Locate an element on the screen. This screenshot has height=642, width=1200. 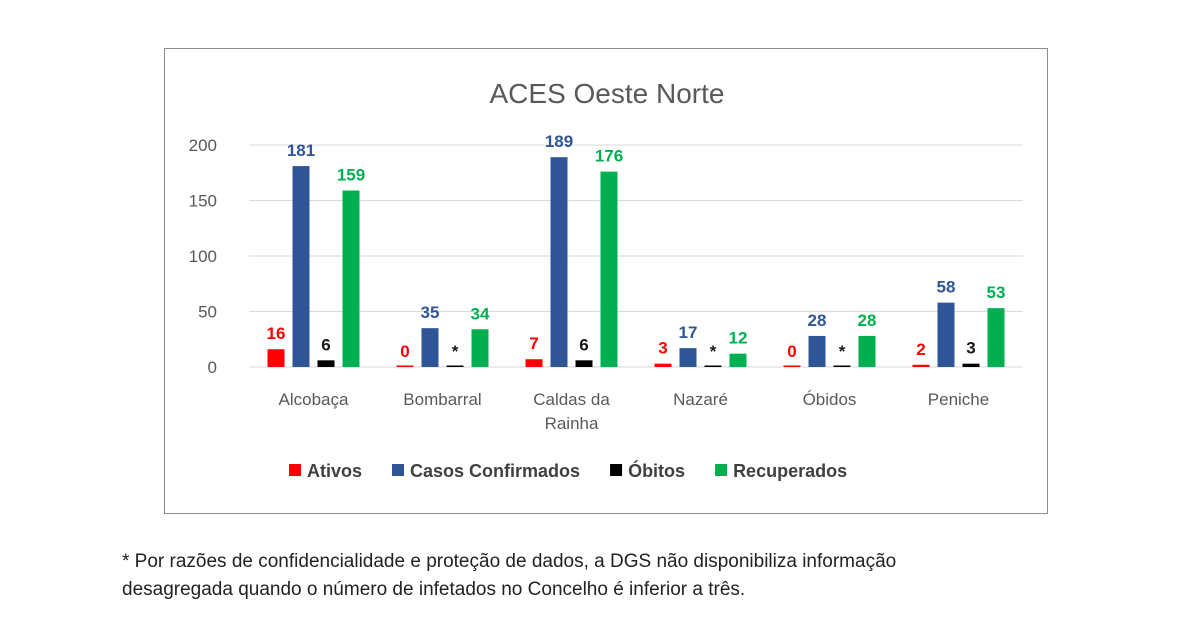
data-label: 159 is located at coordinates (351, 175).